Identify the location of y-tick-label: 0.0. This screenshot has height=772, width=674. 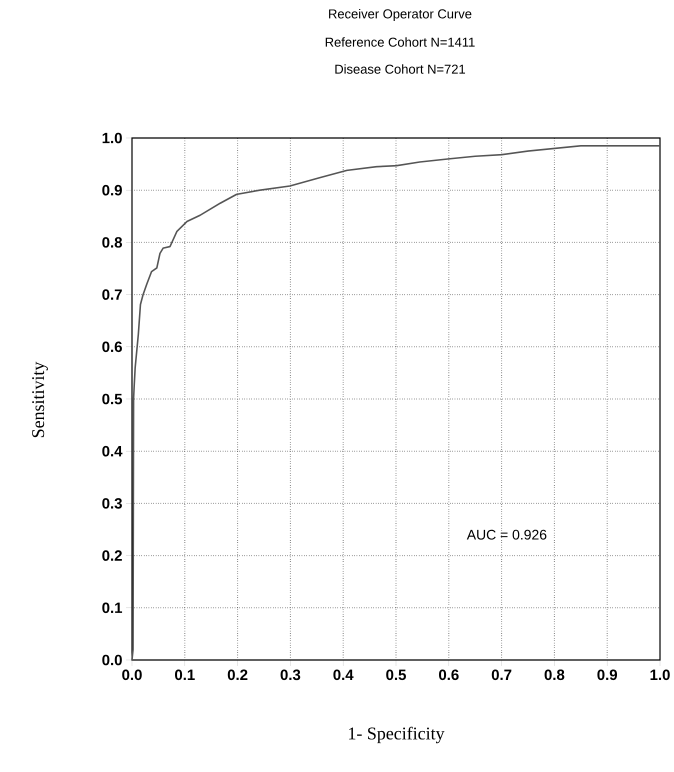
(112, 660).